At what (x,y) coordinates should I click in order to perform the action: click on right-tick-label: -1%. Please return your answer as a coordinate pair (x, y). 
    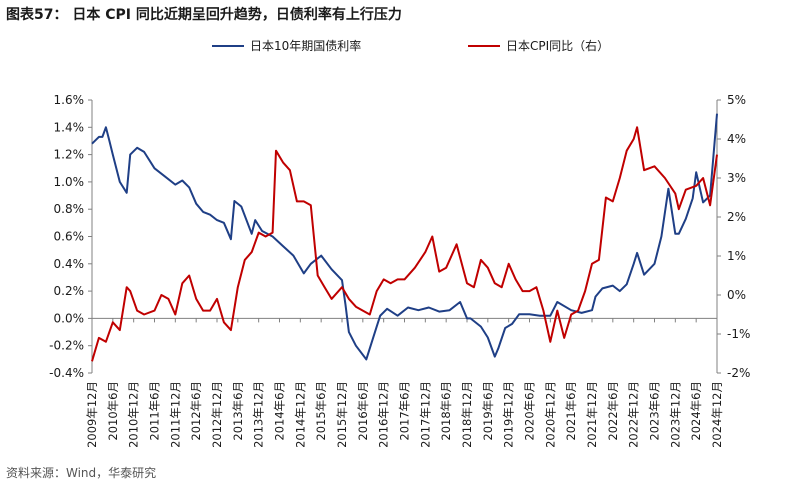
    Looking at the image, I should click on (738, 334).